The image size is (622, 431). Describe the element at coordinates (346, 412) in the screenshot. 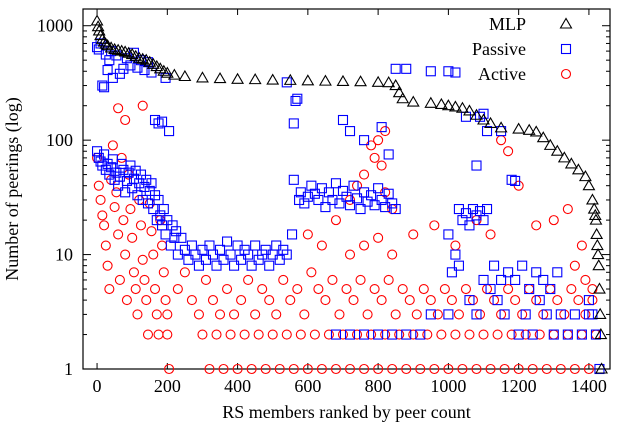

I see `x-axis-label: RS members ranked by peer count` at that location.